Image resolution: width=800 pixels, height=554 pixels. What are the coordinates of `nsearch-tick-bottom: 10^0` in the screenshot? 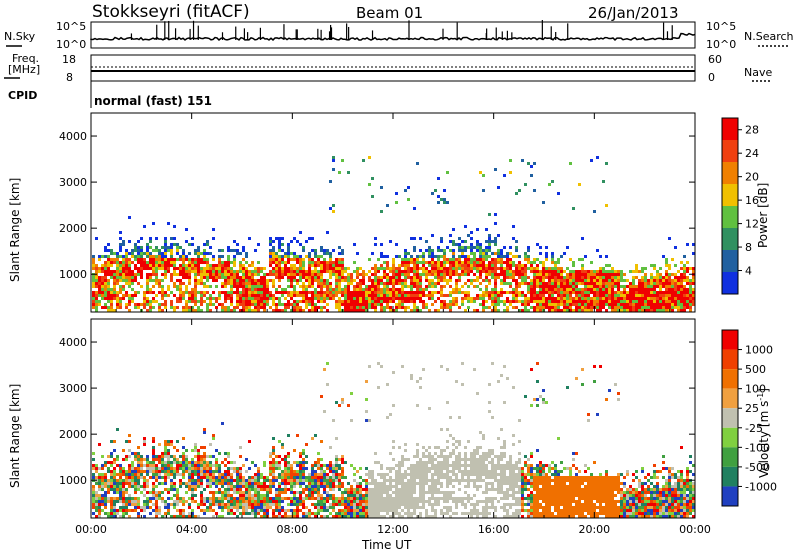 It's located at (721, 44).